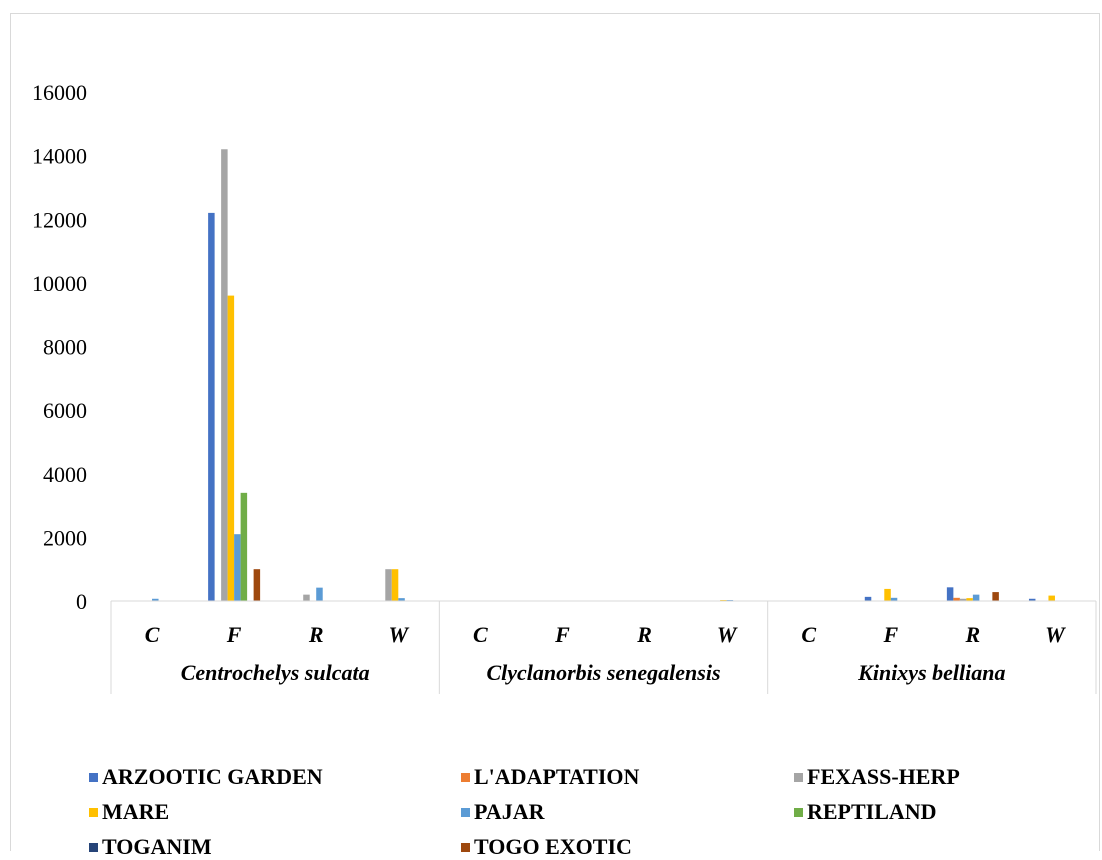 This screenshot has width=1102, height=860. What do you see at coordinates (931, 672) in the screenshot?
I see `x-group-label: Kinixys belliana` at bounding box center [931, 672].